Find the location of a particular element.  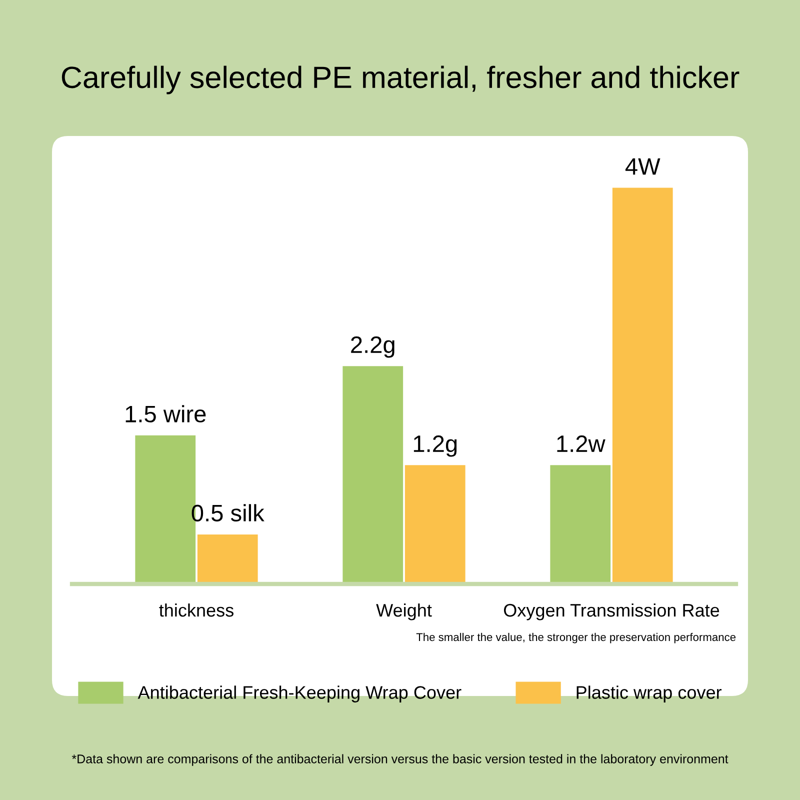

data-label: 1.5 wire is located at coordinates (166, 413).